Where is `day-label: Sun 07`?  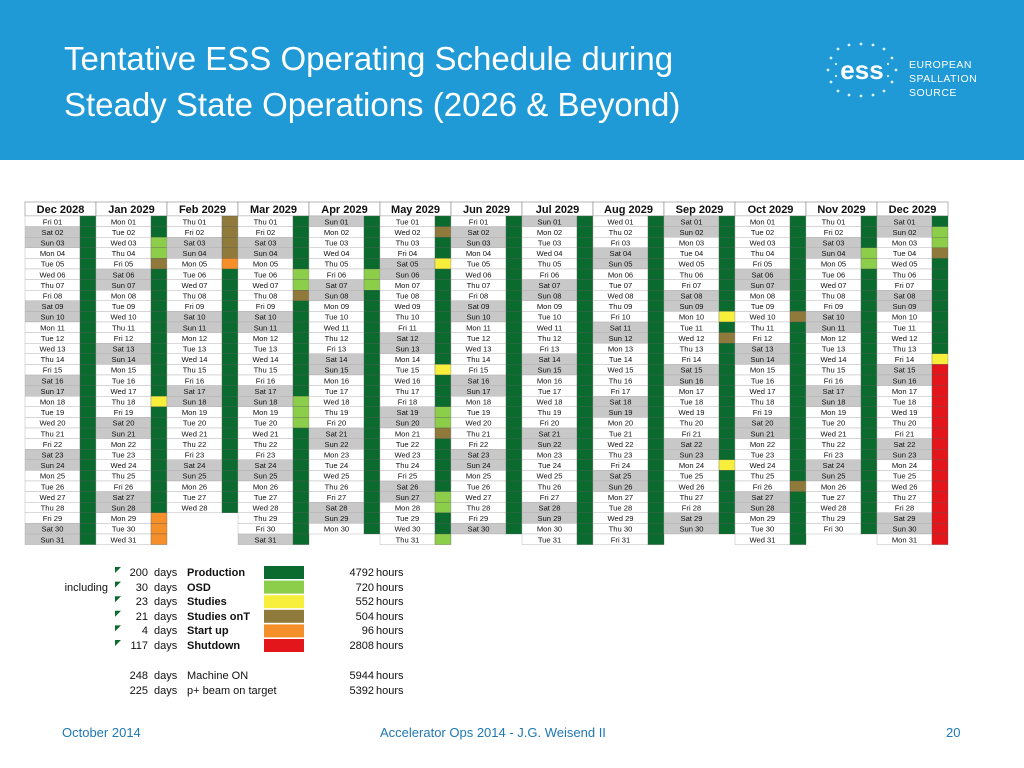 day-label: Sun 07 is located at coordinates (123, 285).